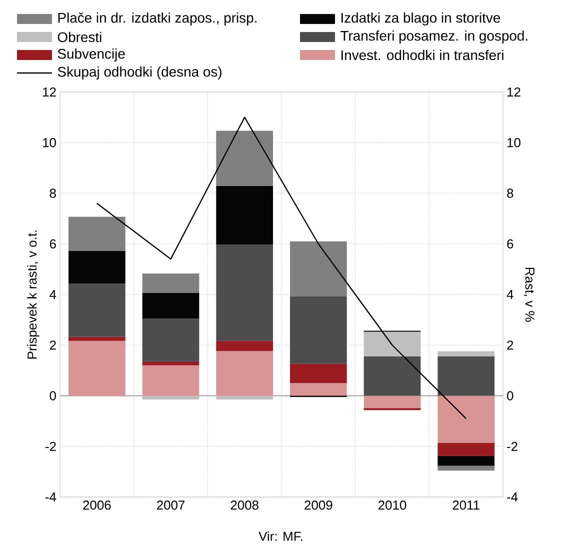 The image size is (562, 544). What do you see at coordinates (53, 243) in the screenshot?
I see `y-tick-label: 6` at bounding box center [53, 243].